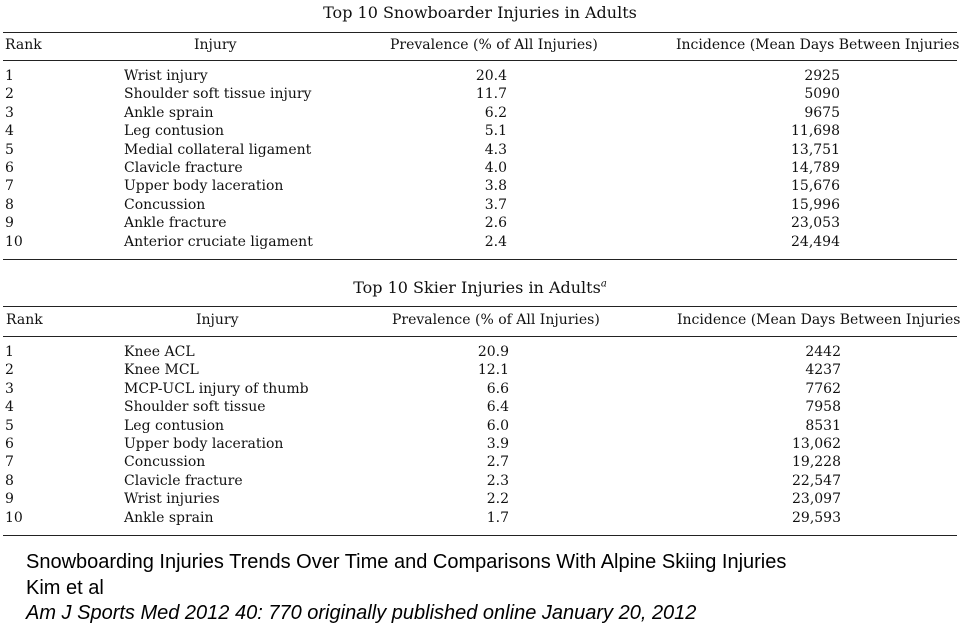  What do you see at coordinates (495, 112) in the screenshot?
I see `prevalence-cell: 6.2` at bounding box center [495, 112].